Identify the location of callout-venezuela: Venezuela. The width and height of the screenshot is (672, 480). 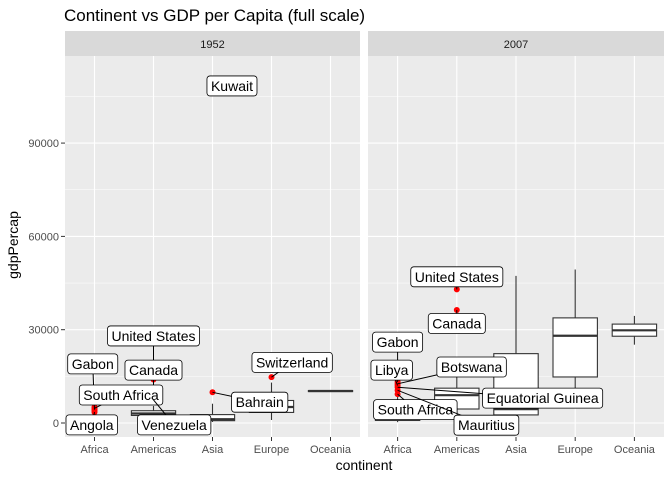
(174, 417).